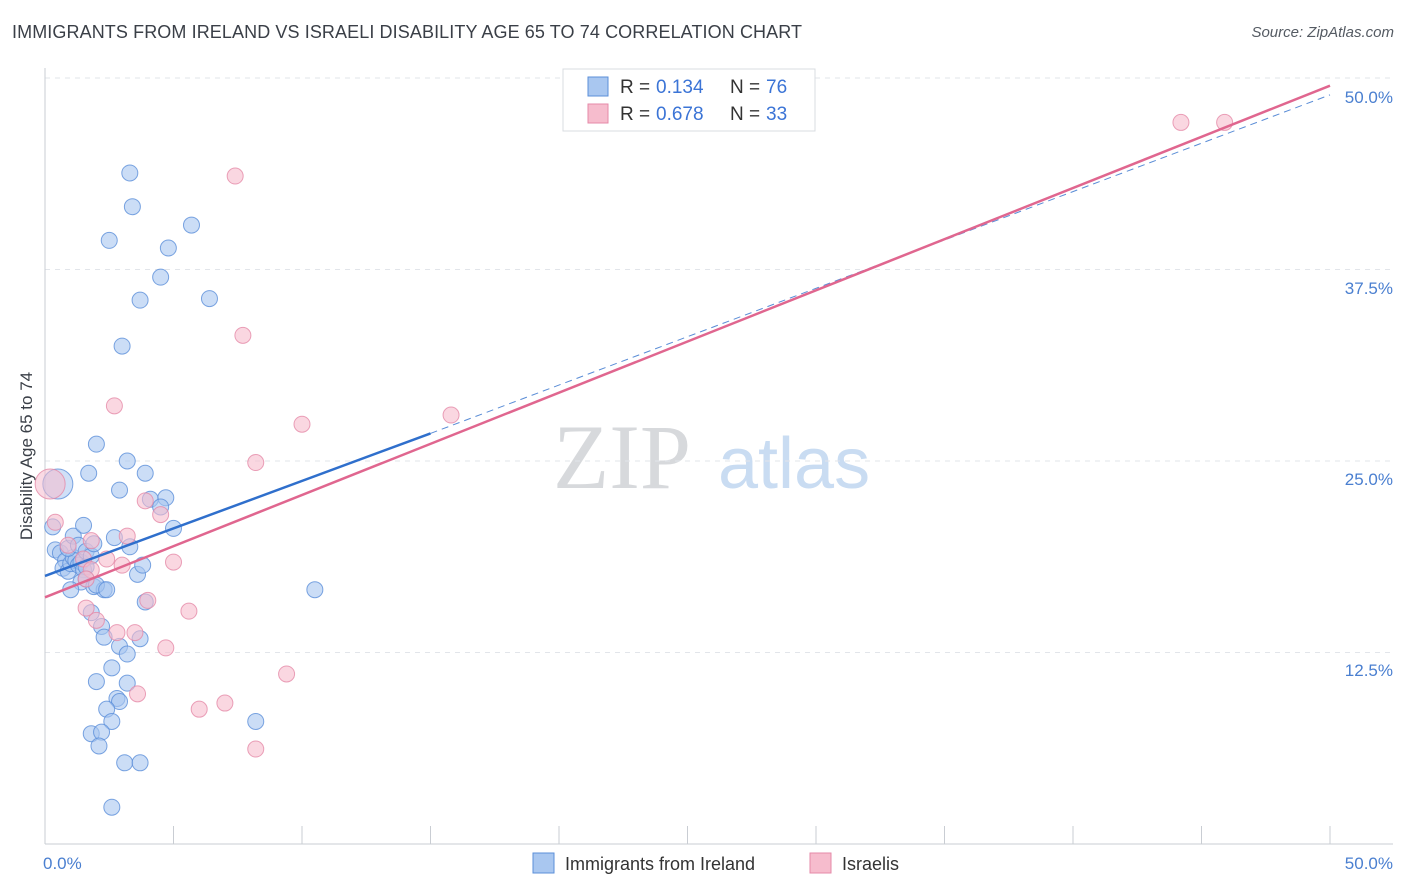 This screenshot has height=892, width=1406. I want to click on bottom-legend-label: Immigrants from Ireland, so click(660, 864).